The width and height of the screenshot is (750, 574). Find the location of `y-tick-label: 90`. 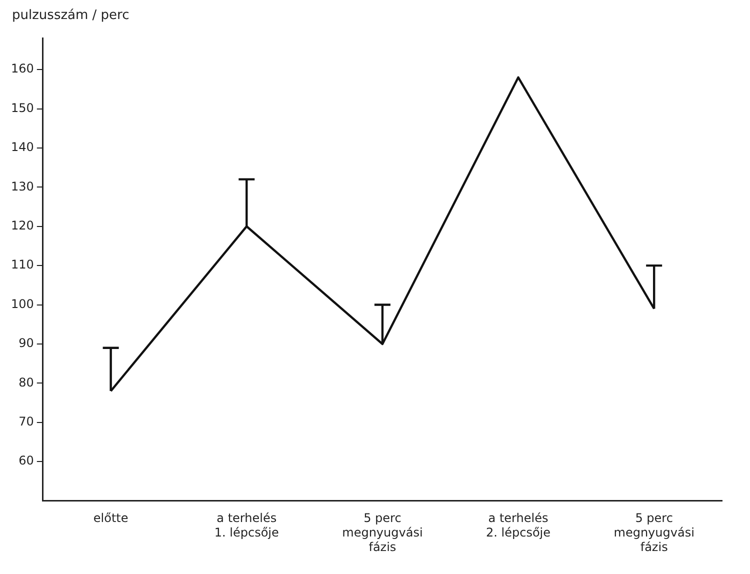

y-tick-label: 90 is located at coordinates (26, 343).